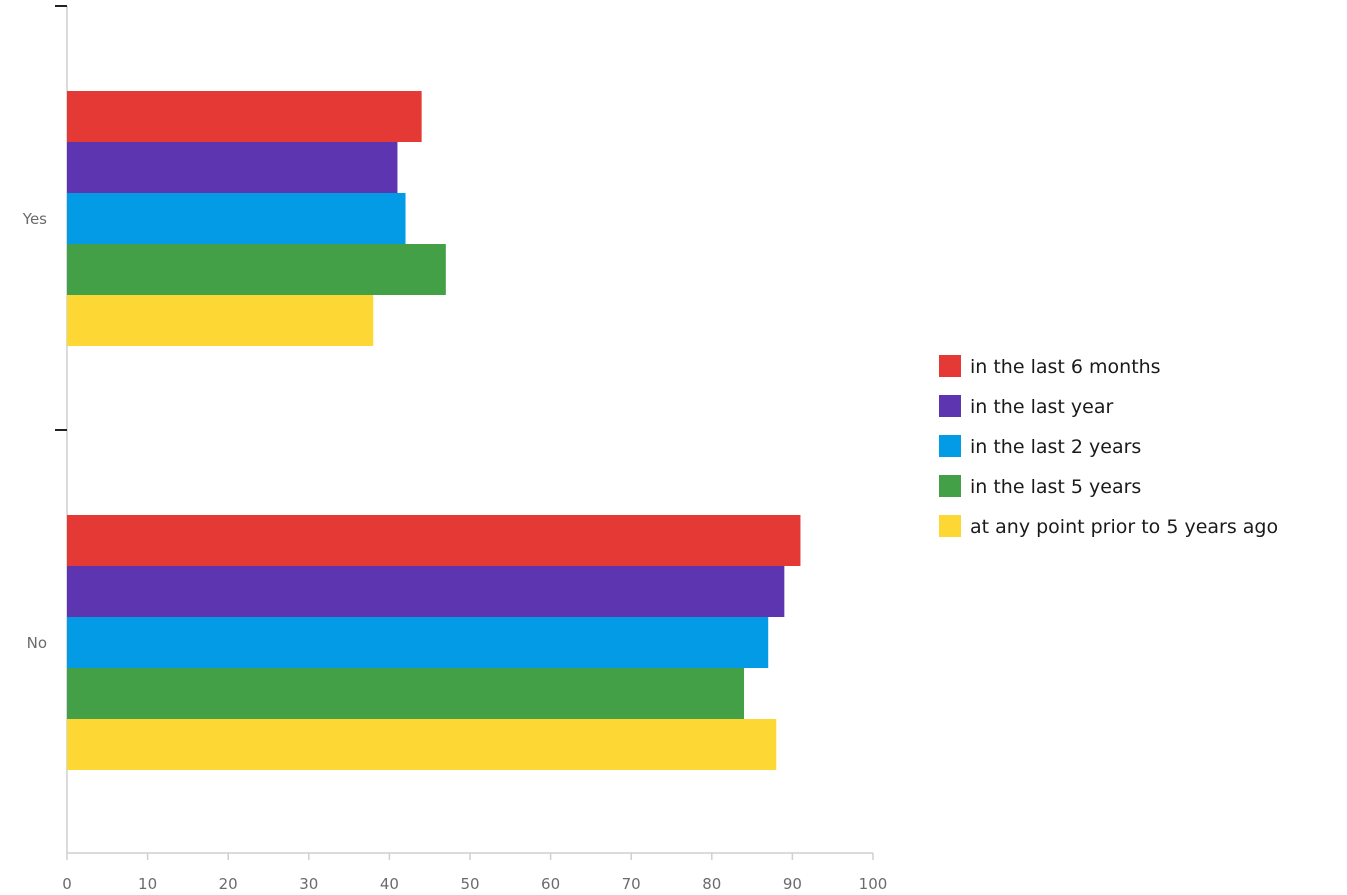  I want to click on x-tick-label: 40, so click(389, 884).